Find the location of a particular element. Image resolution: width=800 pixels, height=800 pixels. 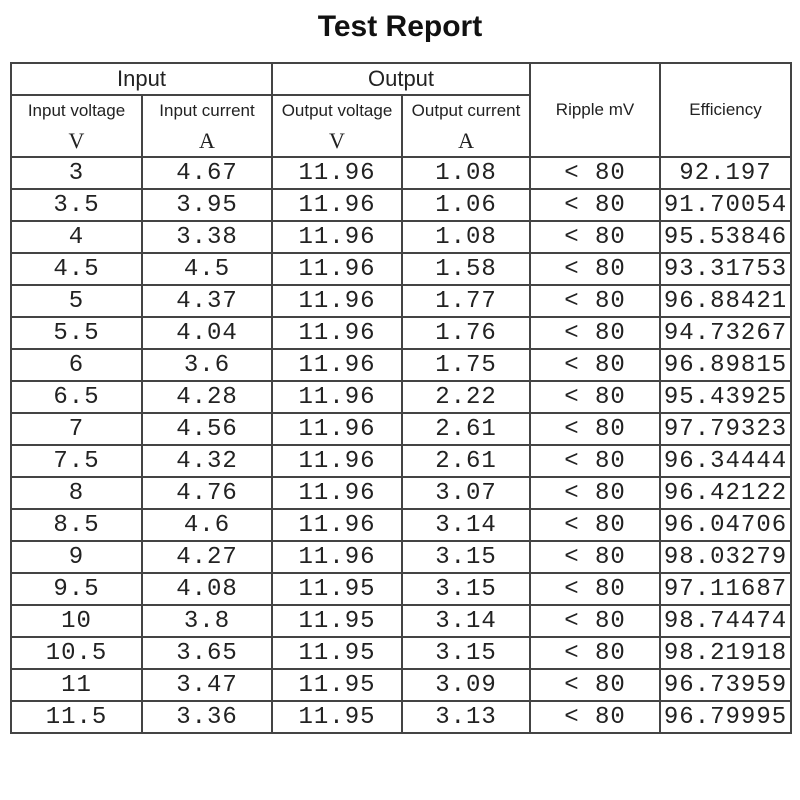

cell: 2.61 is located at coordinates (466, 429).